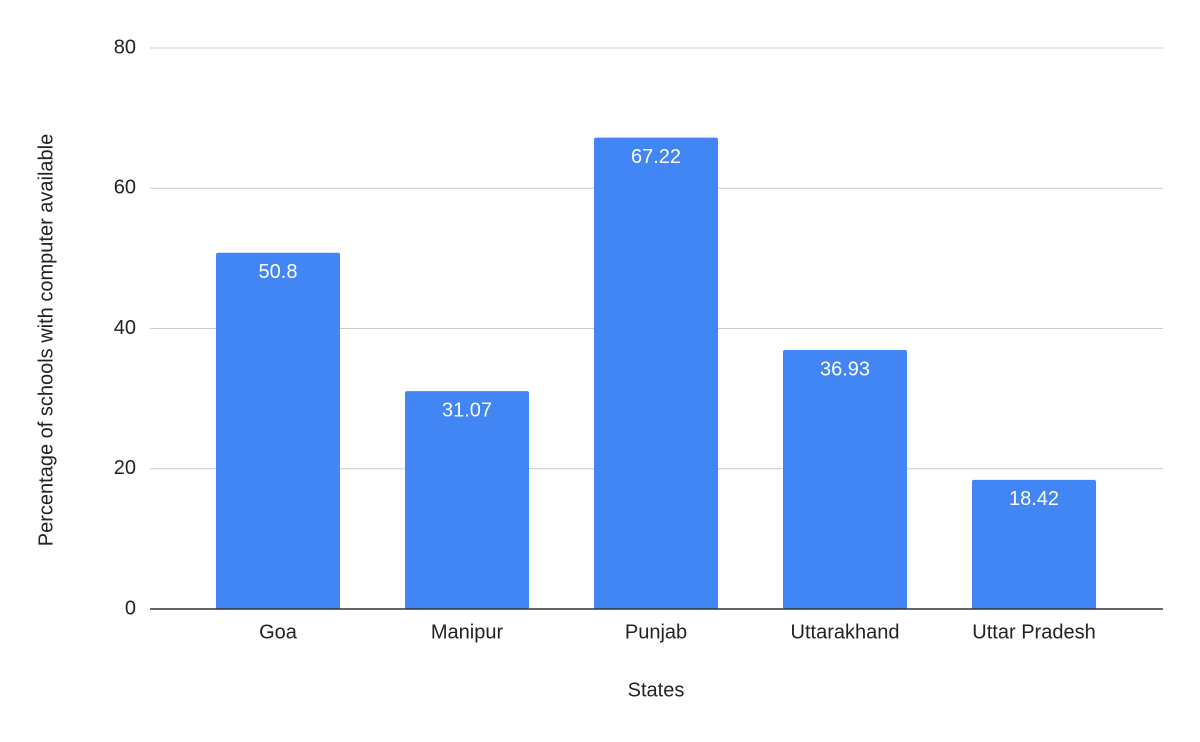 The image size is (1200, 742). What do you see at coordinates (125, 188) in the screenshot?
I see `y-tick-label: 60` at bounding box center [125, 188].